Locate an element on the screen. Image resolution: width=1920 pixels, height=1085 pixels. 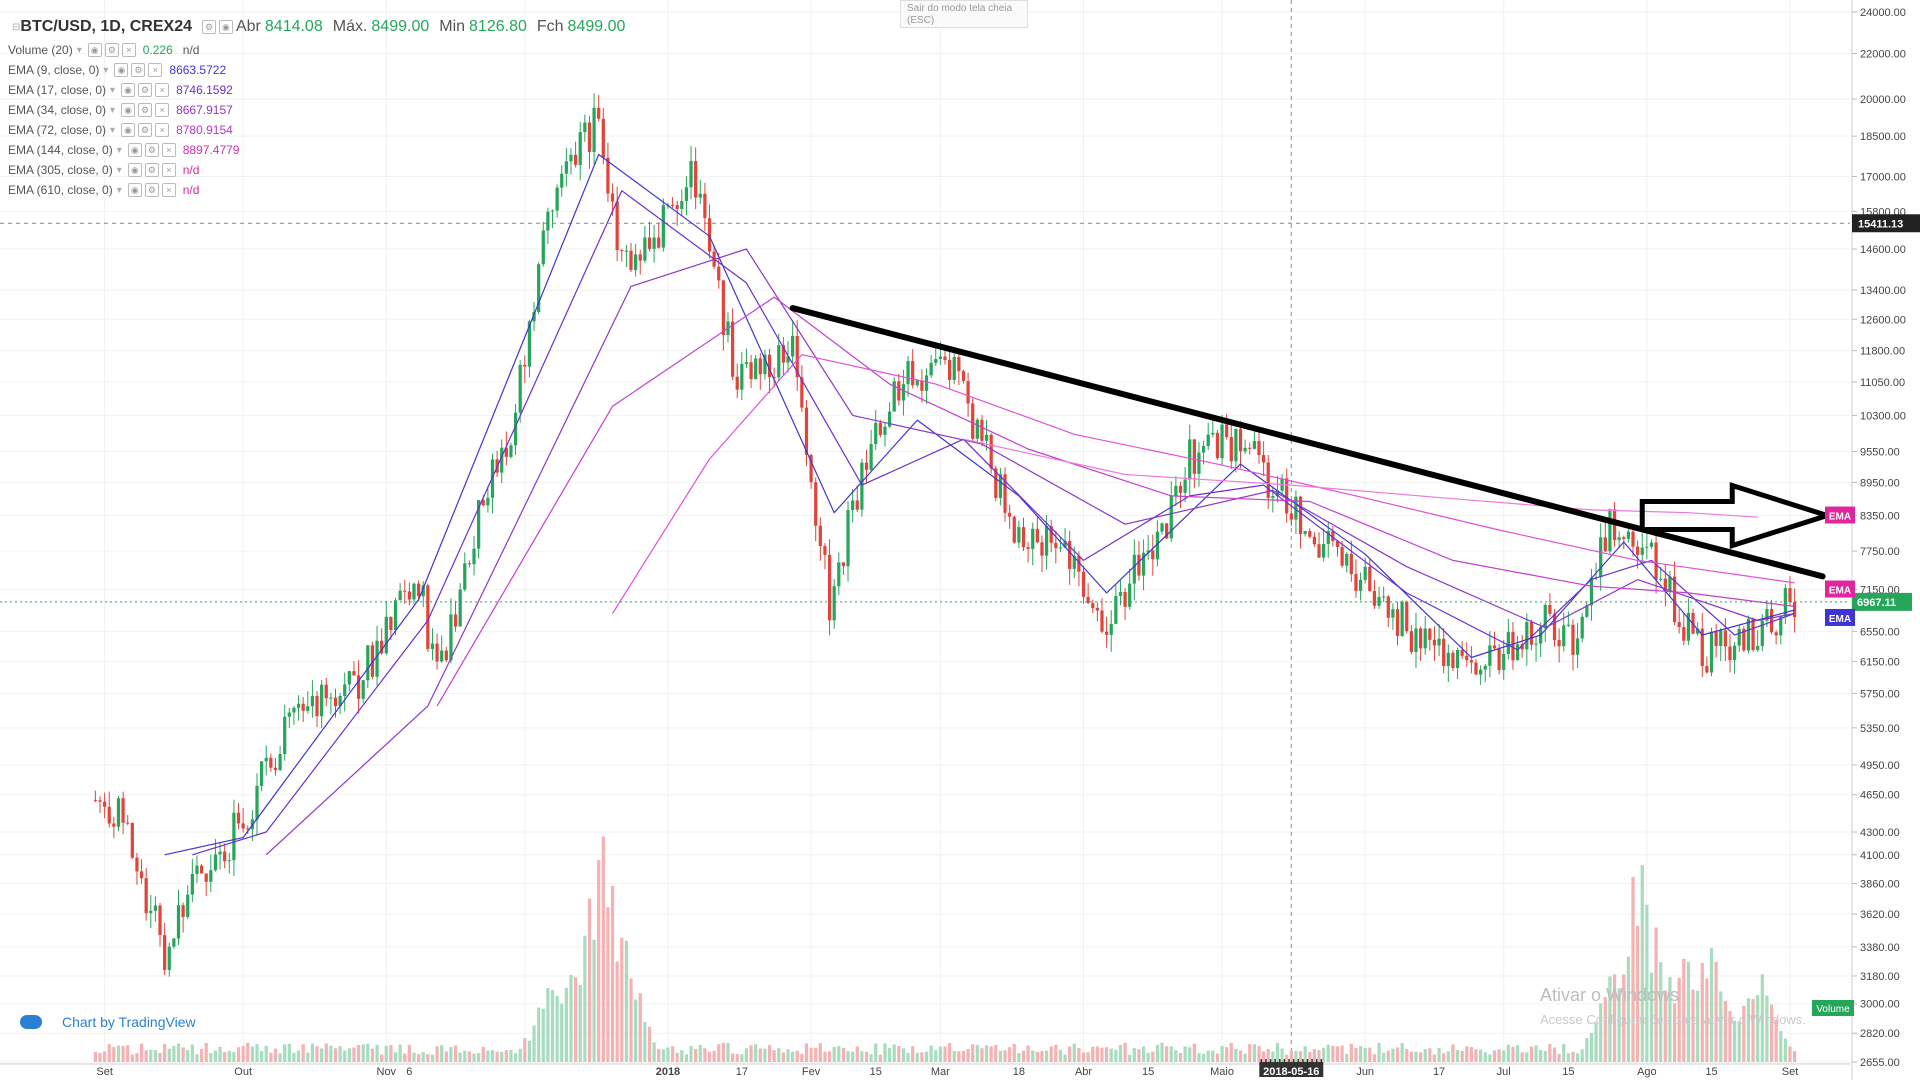
indicator-row: EMA (144, close, 0) ▾ ◉ ⚙ × 8897.4779 is located at coordinates (316, 150).